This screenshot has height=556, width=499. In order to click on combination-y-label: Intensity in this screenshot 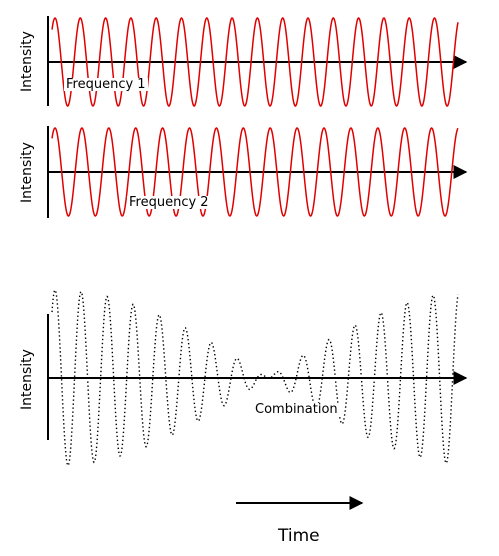, I will do `click(27, 379)`.